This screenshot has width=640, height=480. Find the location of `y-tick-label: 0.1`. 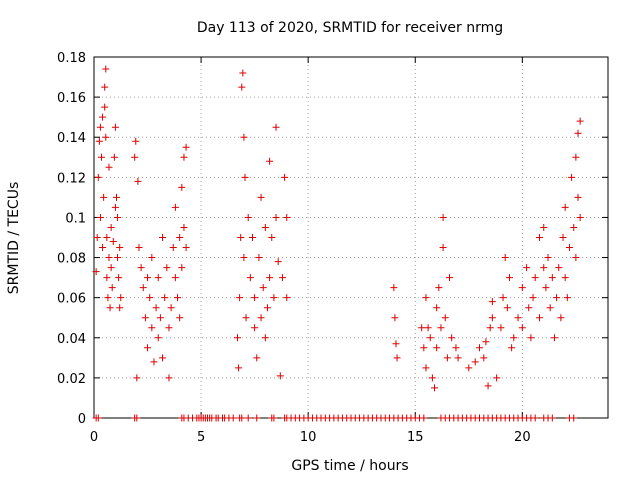

y-tick-label: 0.1 is located at coordinates (75, 218).